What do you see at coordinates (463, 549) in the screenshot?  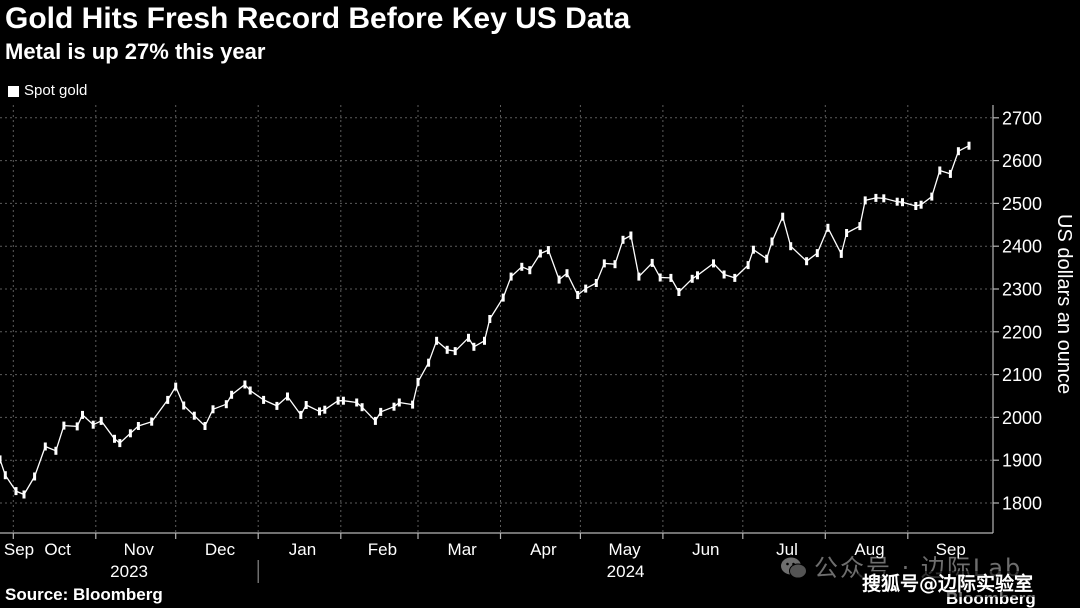 I see `x-tick-label: Mar` at bounding box center [463, 549].